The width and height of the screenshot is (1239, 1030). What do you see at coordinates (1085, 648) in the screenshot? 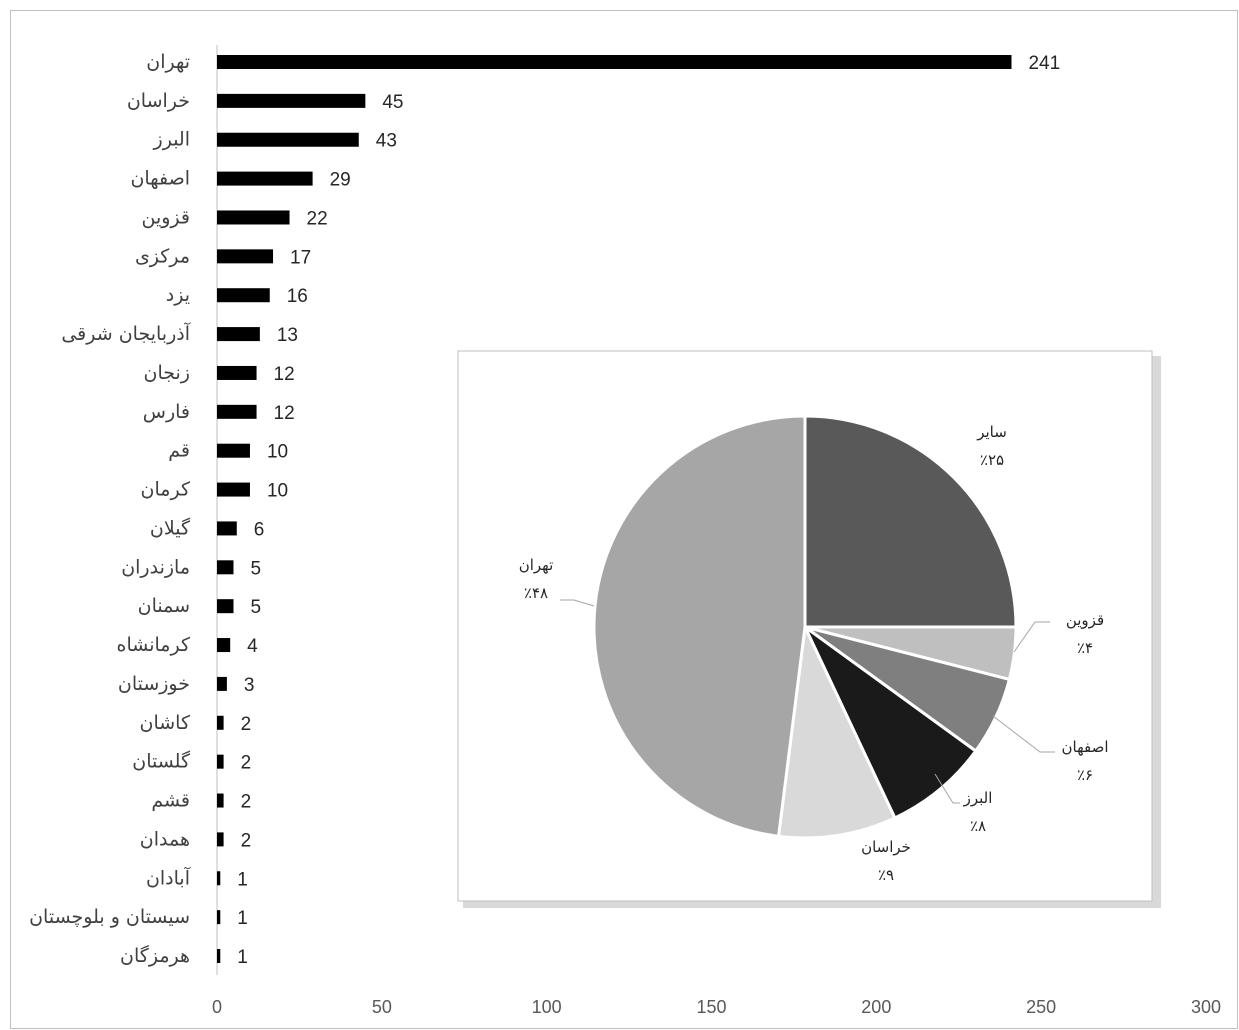
I see `slice-percent-label: ٪۴` at bounding box center [1085, 648].